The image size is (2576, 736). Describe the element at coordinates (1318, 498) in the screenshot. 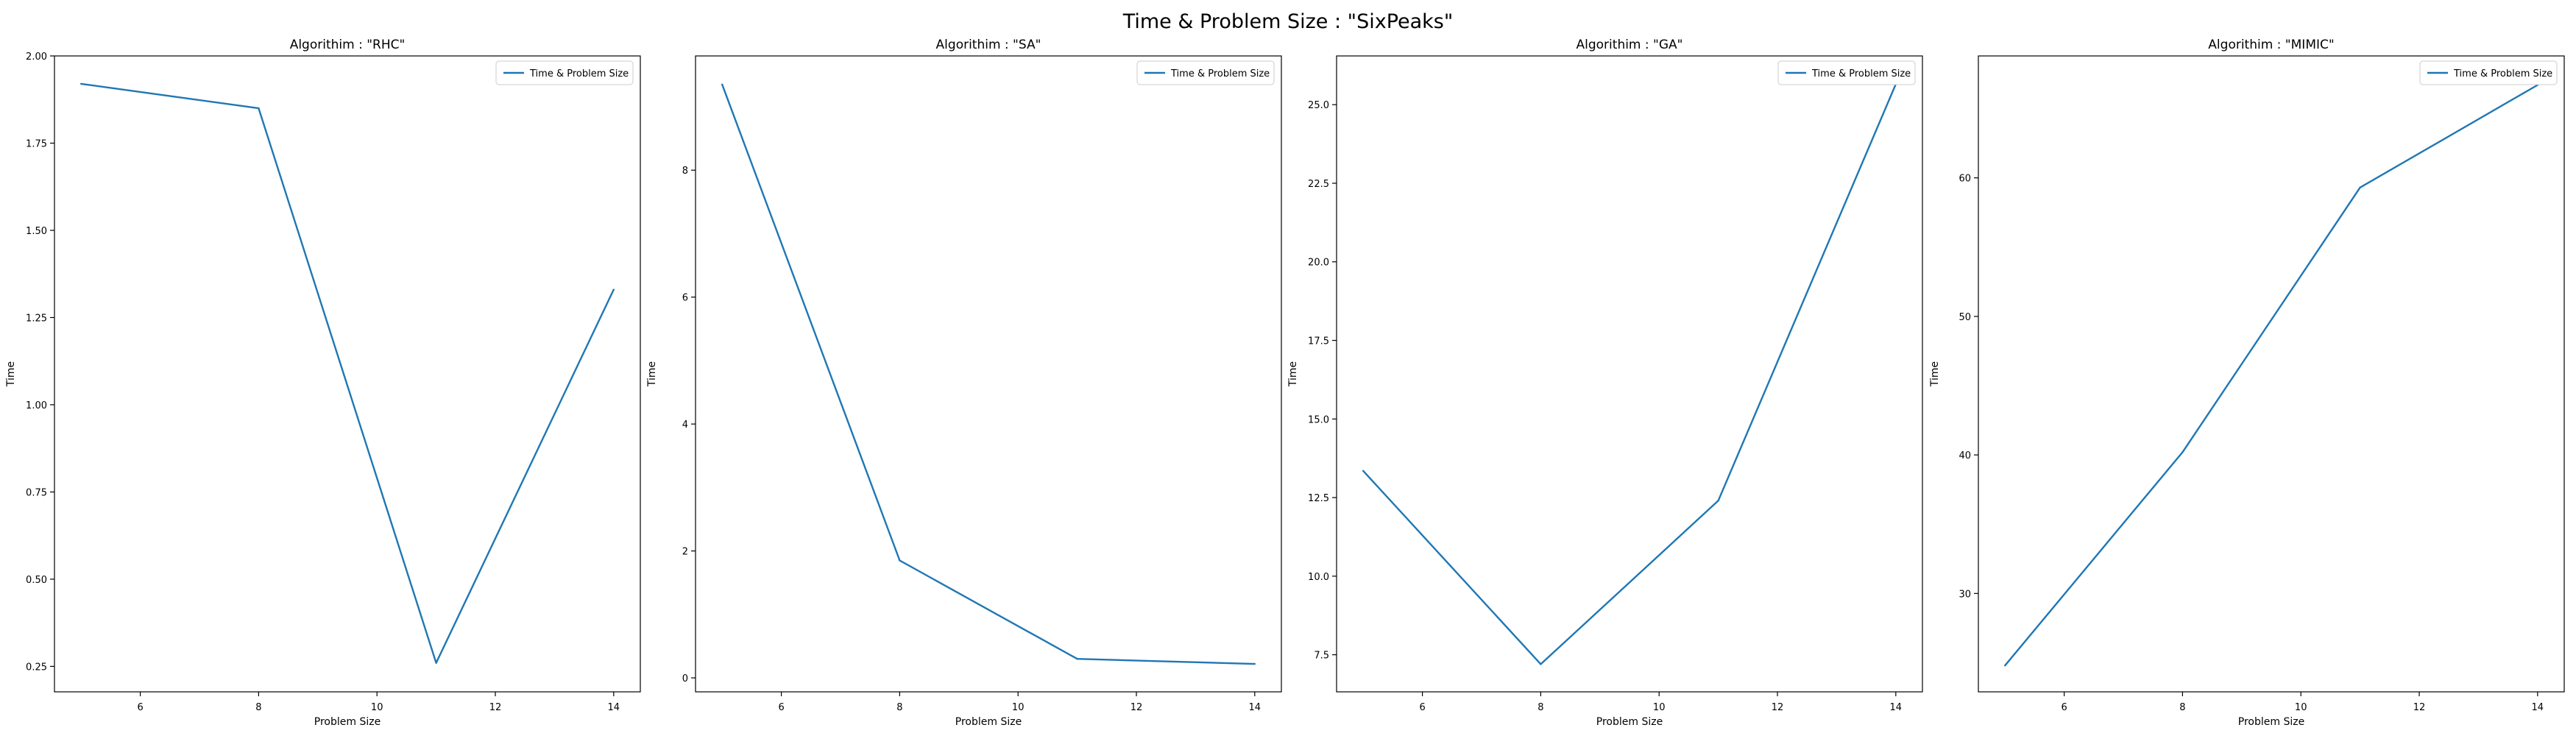

I see `y-tick-label: 12.5` at that location.